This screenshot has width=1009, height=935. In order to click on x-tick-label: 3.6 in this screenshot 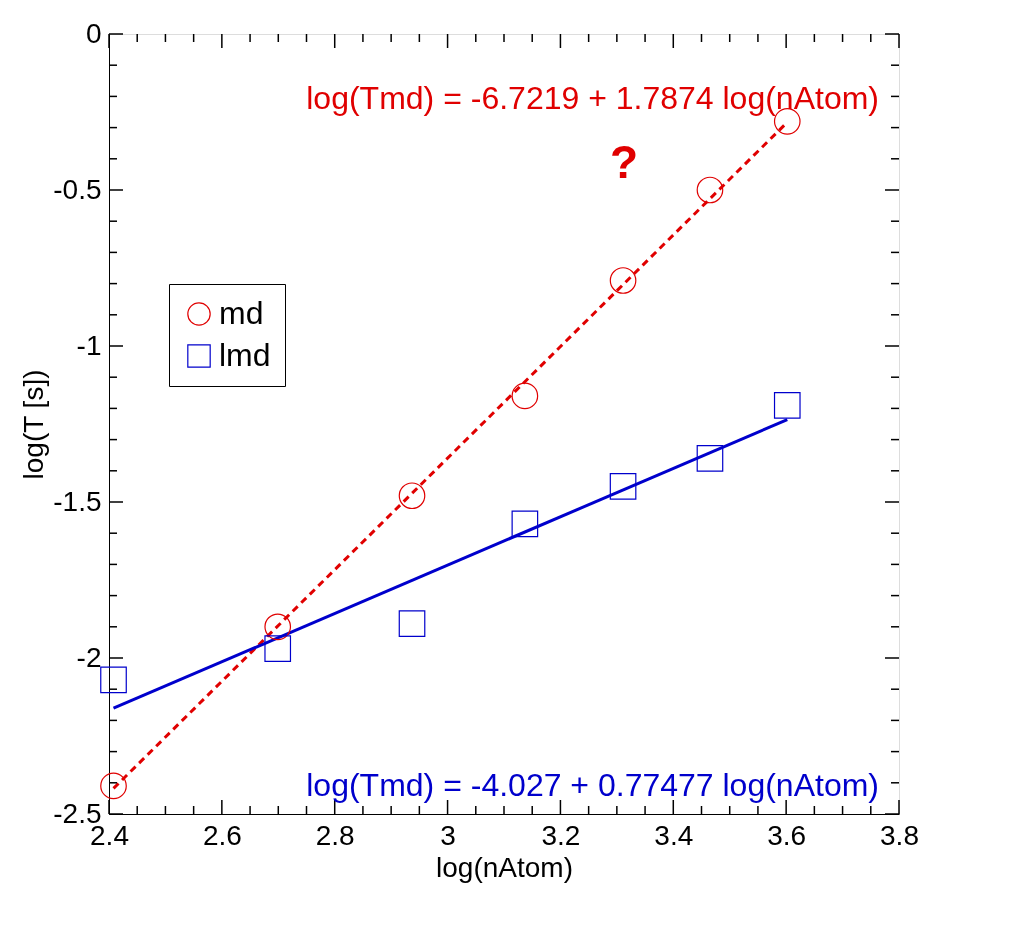, I will do `click(787, 835)`.